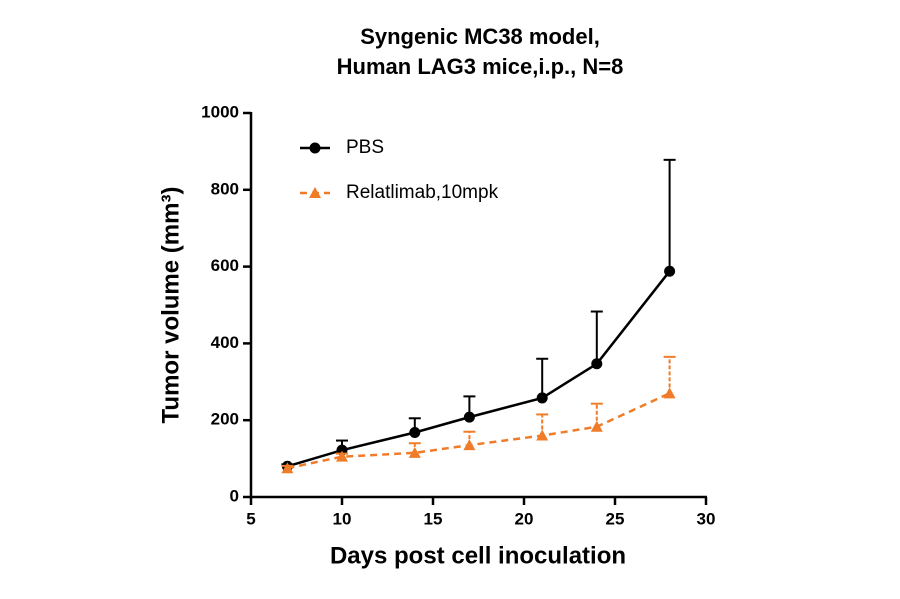 The width and height of the screenshot is (900, 599). What do you see at coordinates (706, 518) in the screenshot?
I see `x-tick-label: 30` at bounding box center [706, 518].